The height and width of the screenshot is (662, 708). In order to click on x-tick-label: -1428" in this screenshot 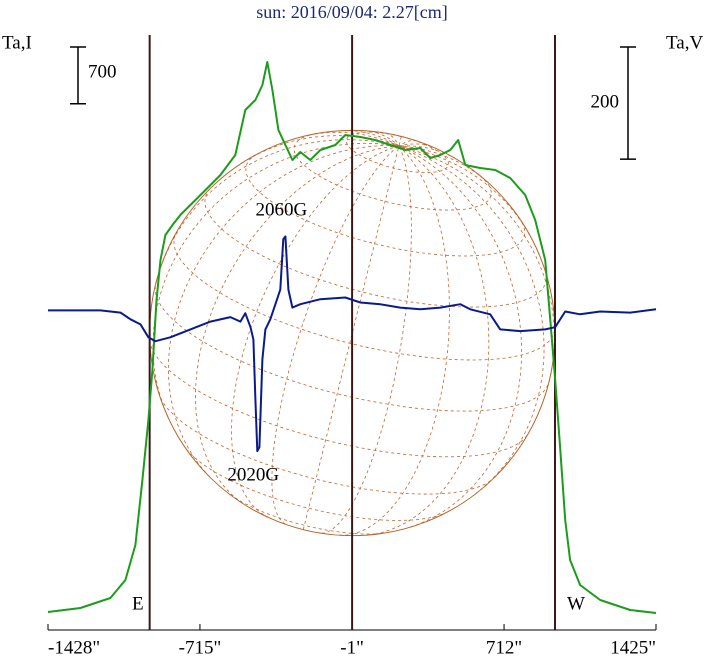, I will do `click(74, 647)`.